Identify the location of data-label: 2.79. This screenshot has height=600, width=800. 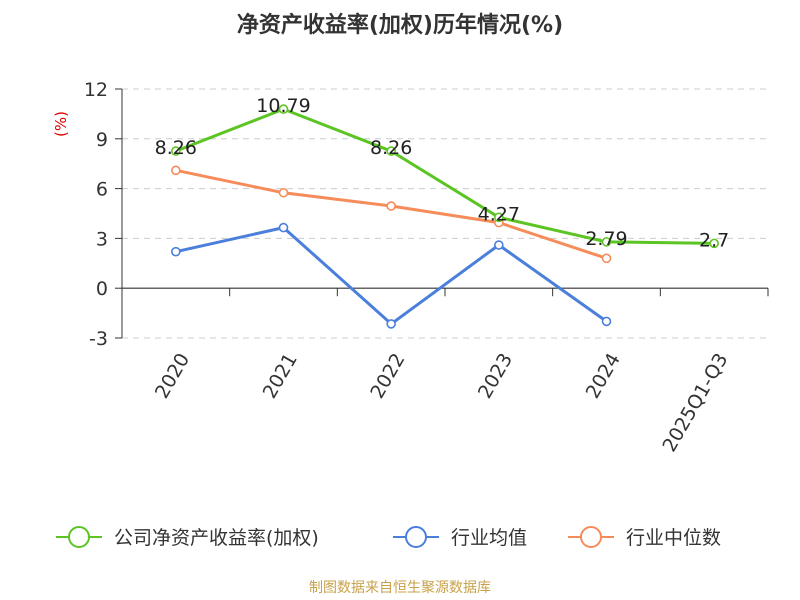
(606, 239).